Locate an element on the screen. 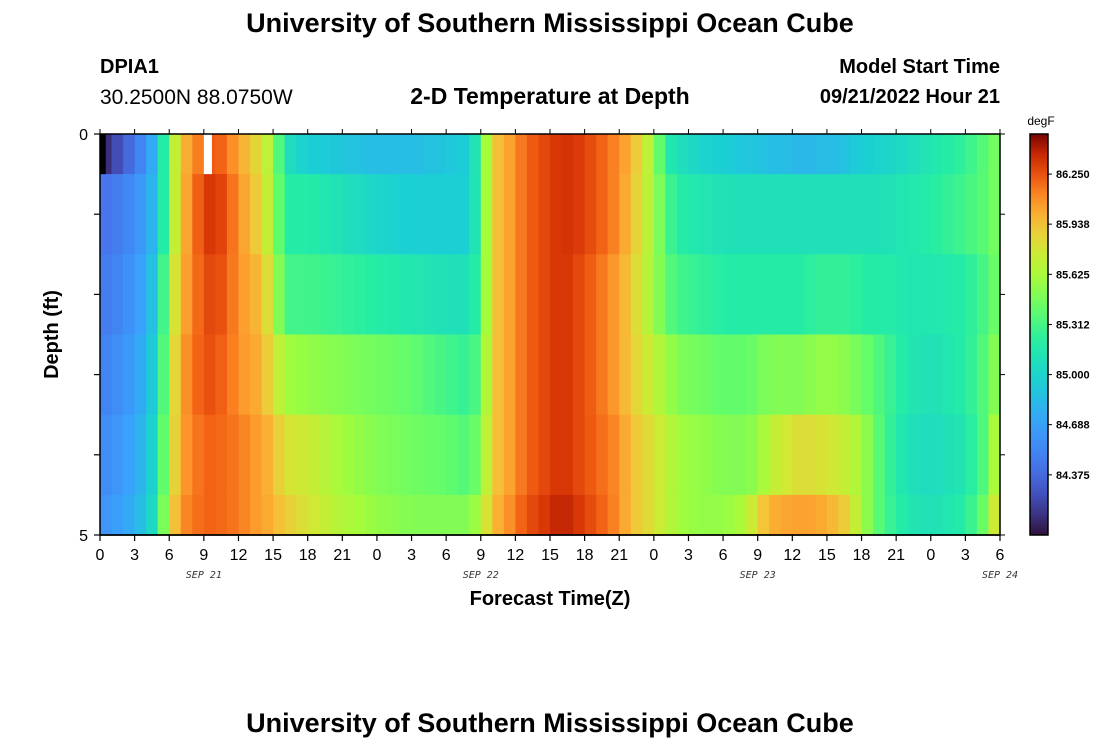  x-tick-label: 9 is located at coordinates (480, 555).